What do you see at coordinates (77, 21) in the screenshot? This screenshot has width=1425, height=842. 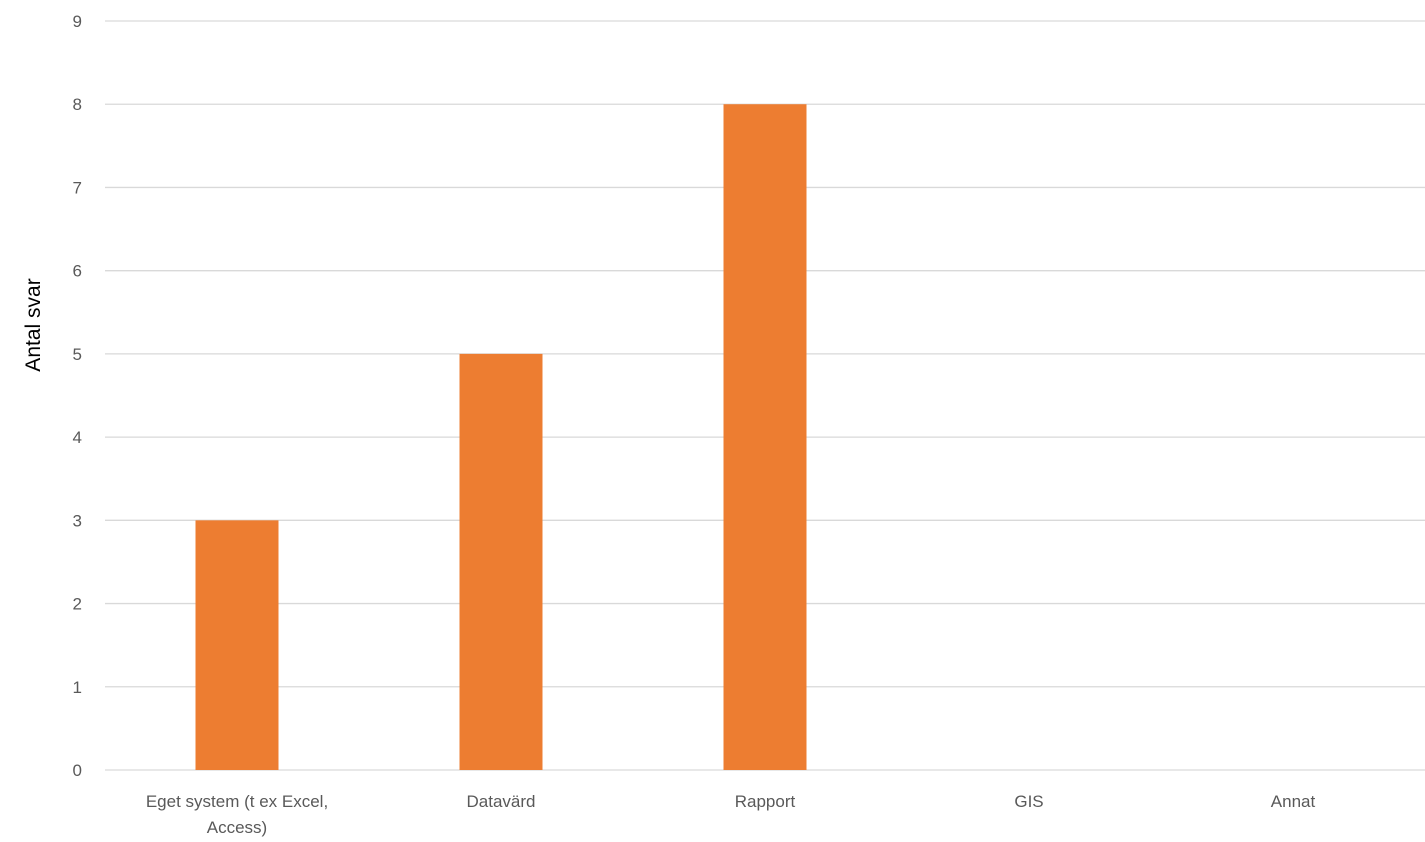 I see `y-tick-label: 9` at bounding box center [77, 21].